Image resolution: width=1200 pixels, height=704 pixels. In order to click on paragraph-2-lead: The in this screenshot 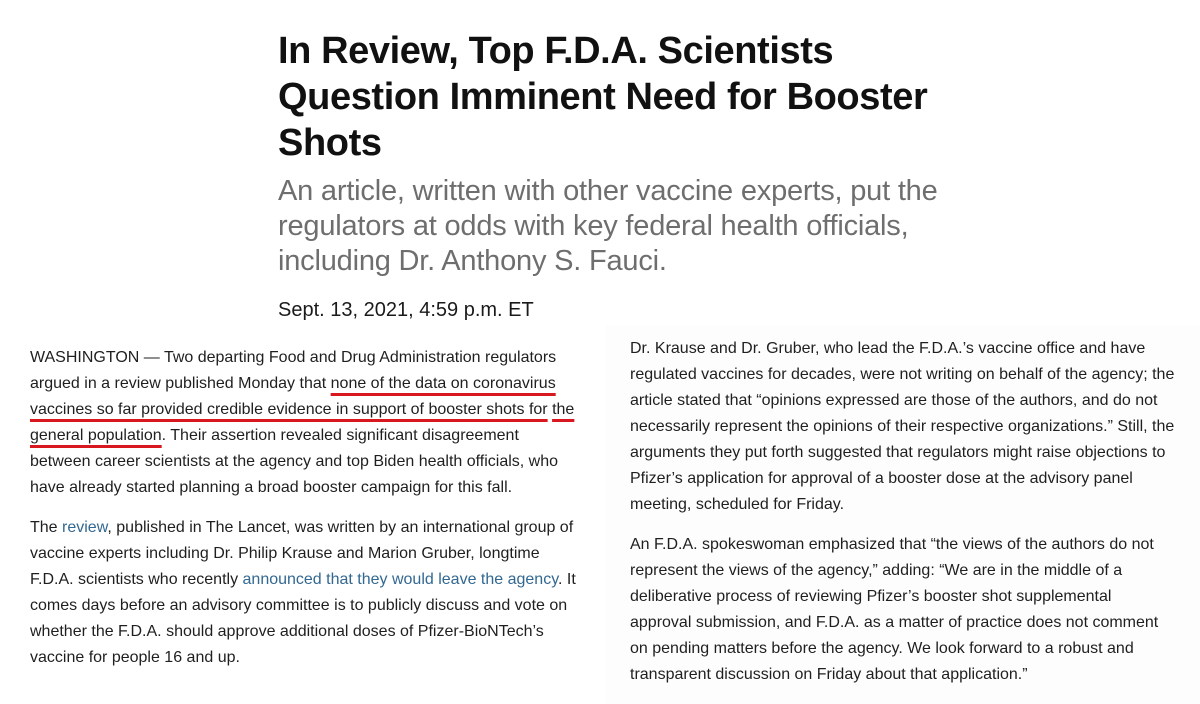, I will do `click(46, 527)`.